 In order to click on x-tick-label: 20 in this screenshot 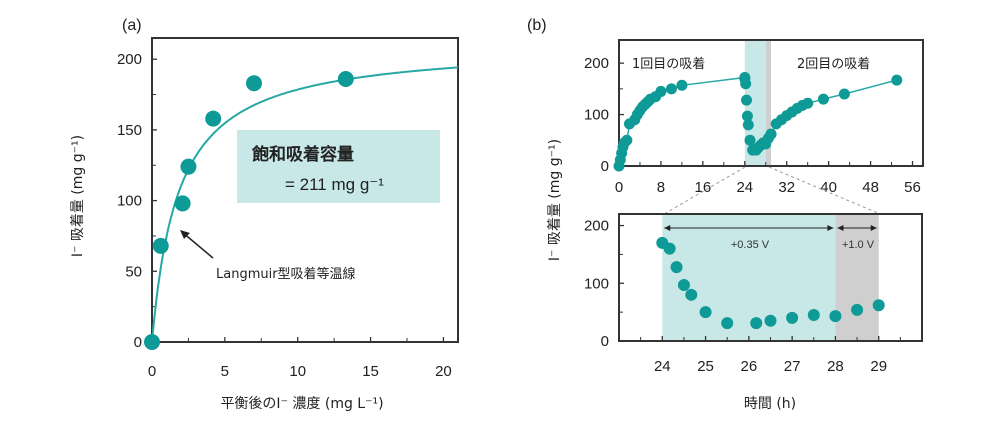, I will do `click(443, 371)`.